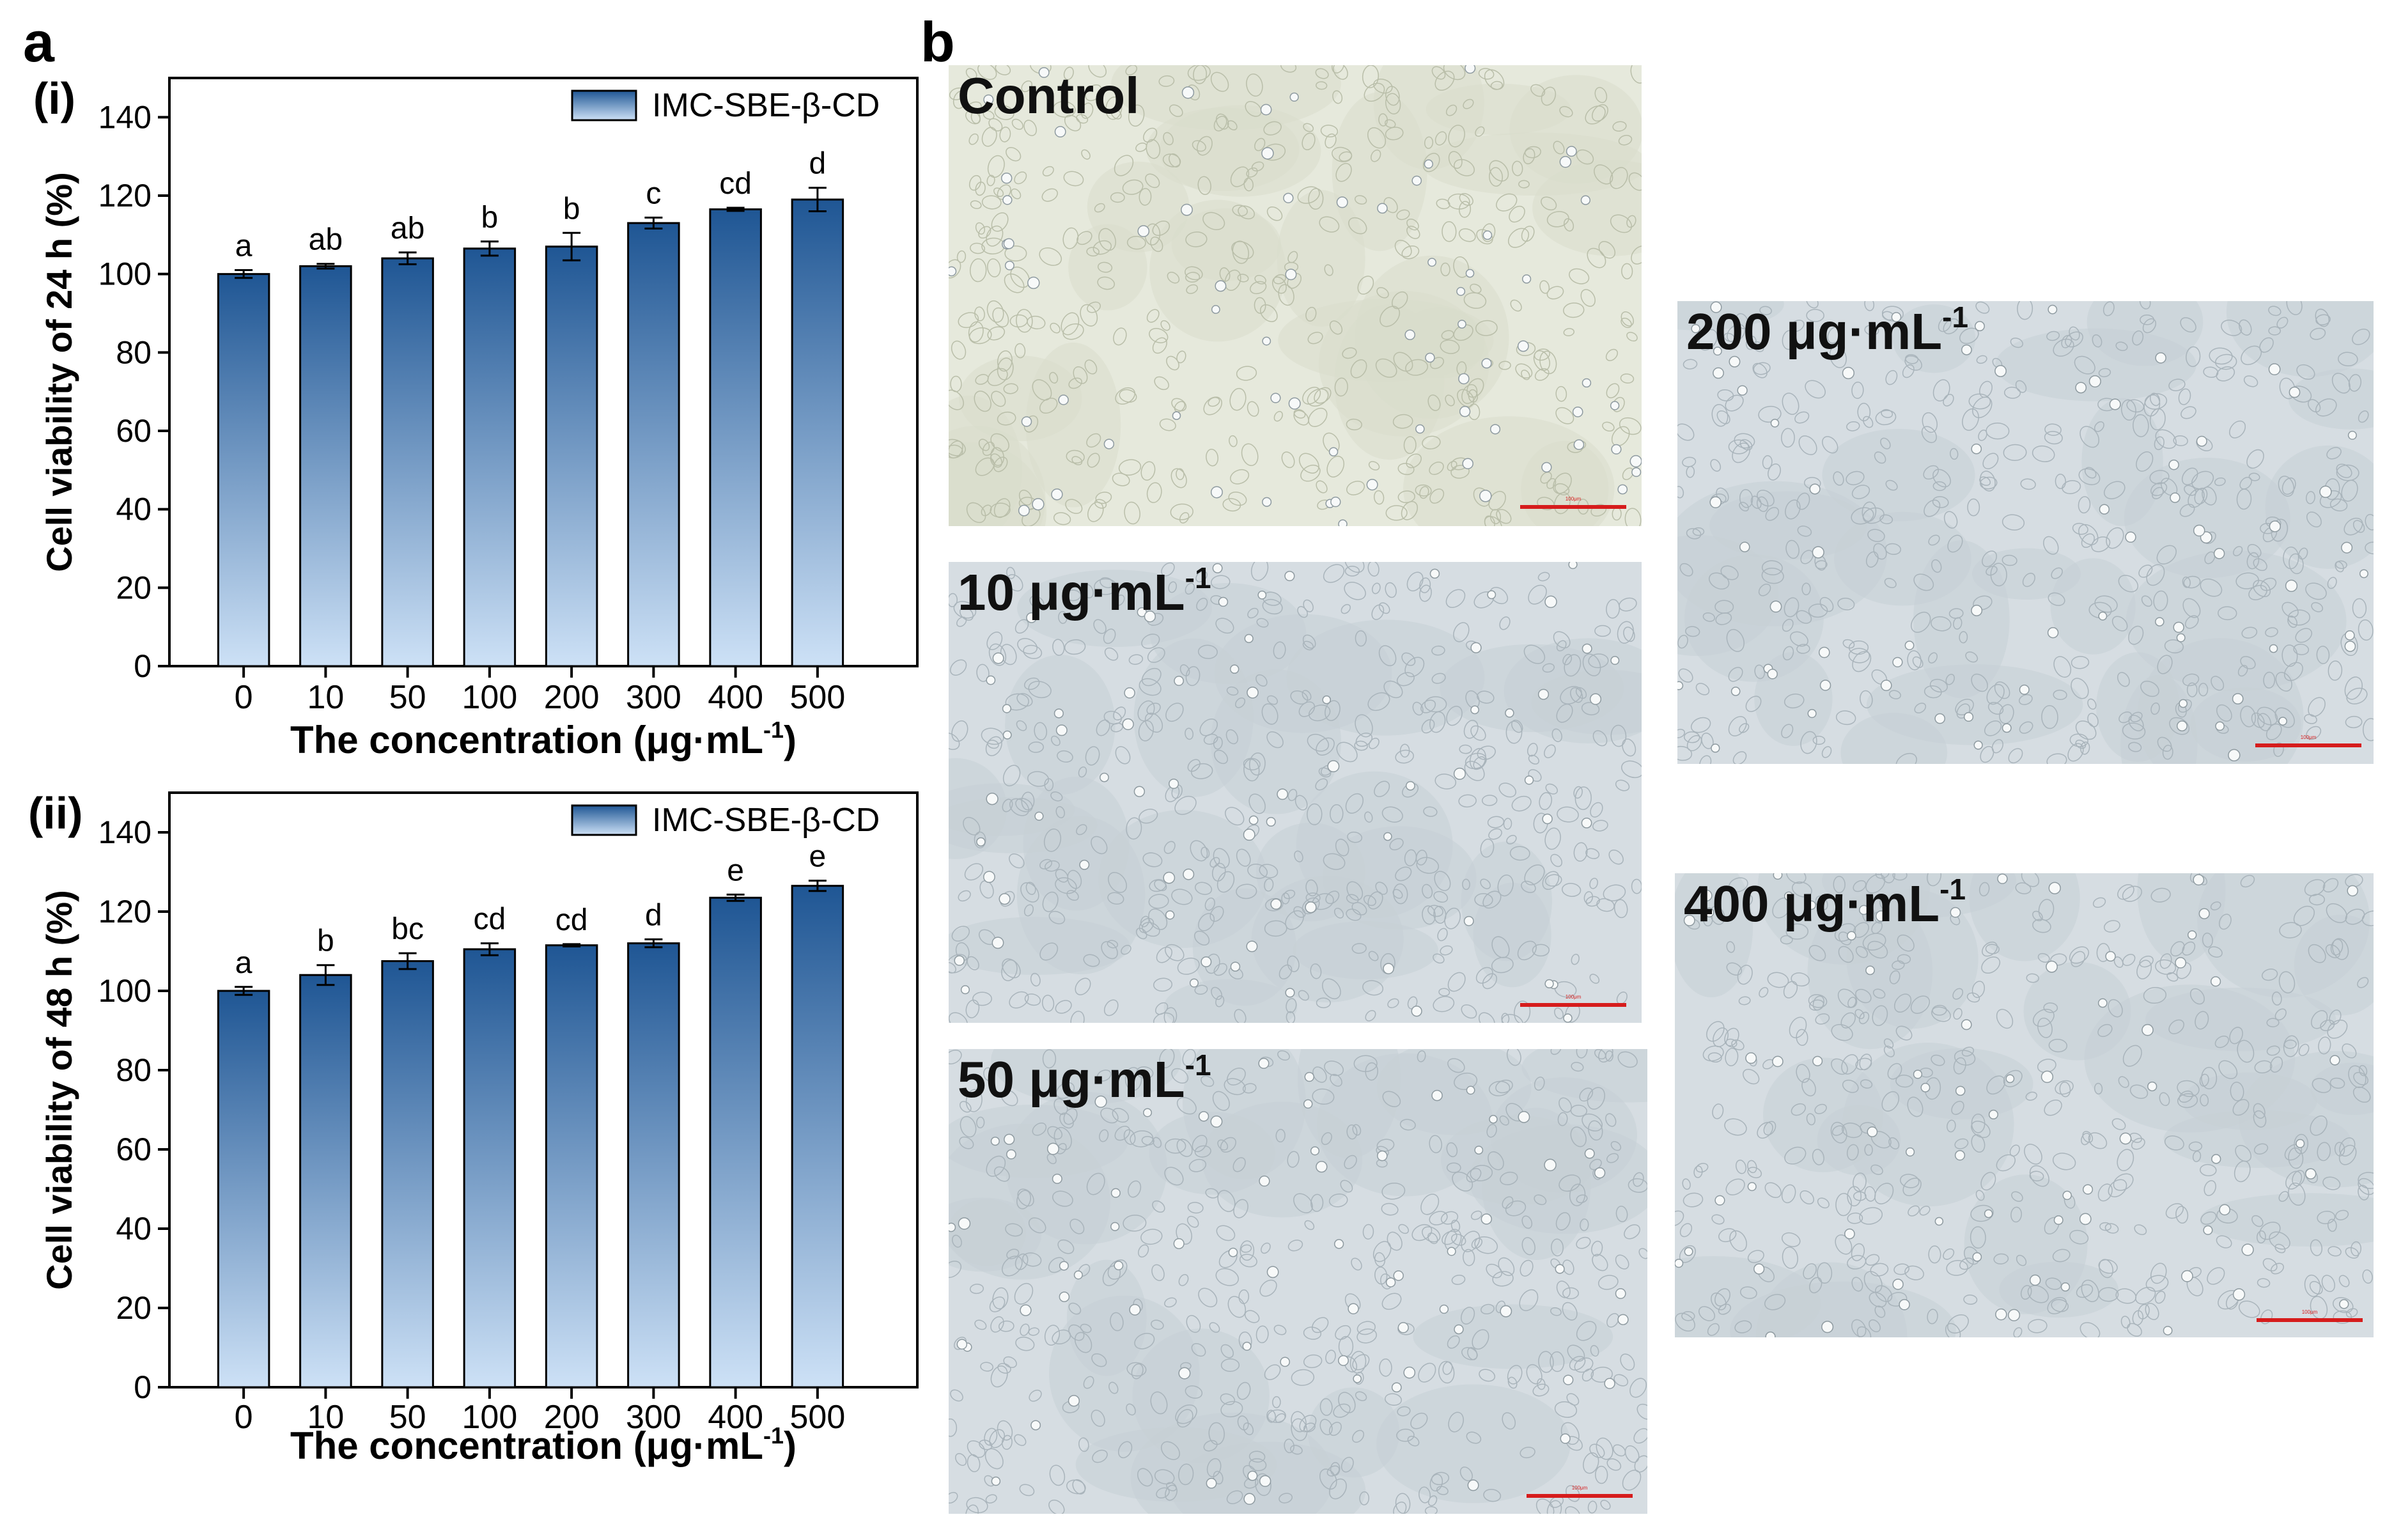 Image resolution: width=2394 pixels, height=1540 pixels. I want to click on y-tick-label: 120, so click(125, 911).